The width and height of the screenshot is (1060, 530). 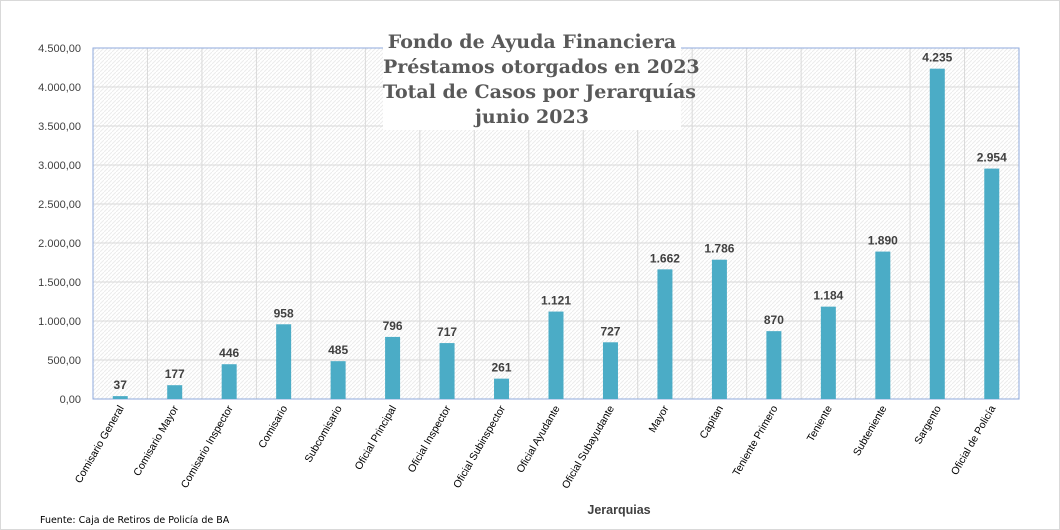 I want to click on category-label: Teniente, so click(x=820, y=423).